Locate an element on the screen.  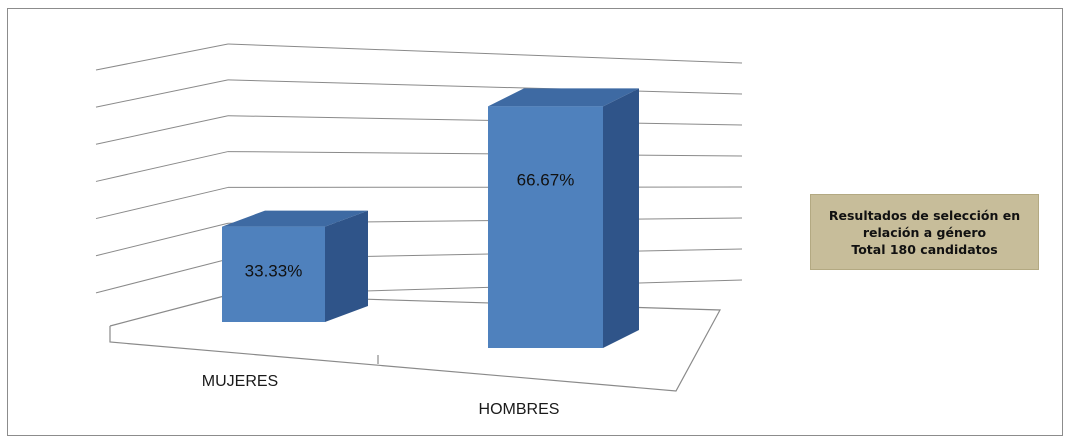
note-line-3: Total 180 candidatos is located at coordinates (924, 249).